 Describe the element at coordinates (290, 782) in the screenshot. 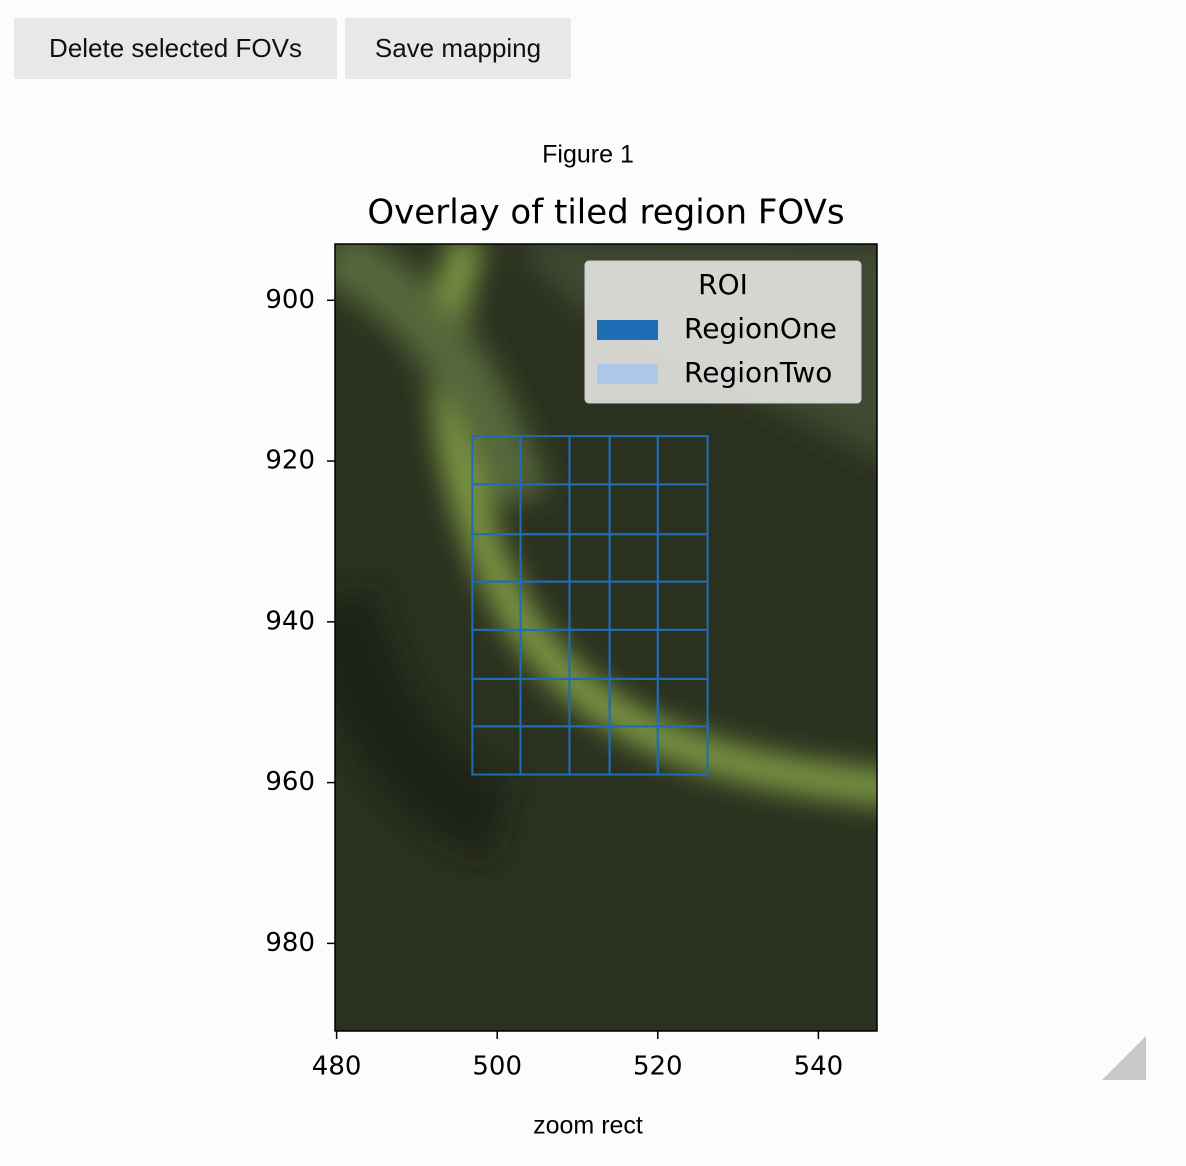

I see `y-tick-label: 960` at that location.